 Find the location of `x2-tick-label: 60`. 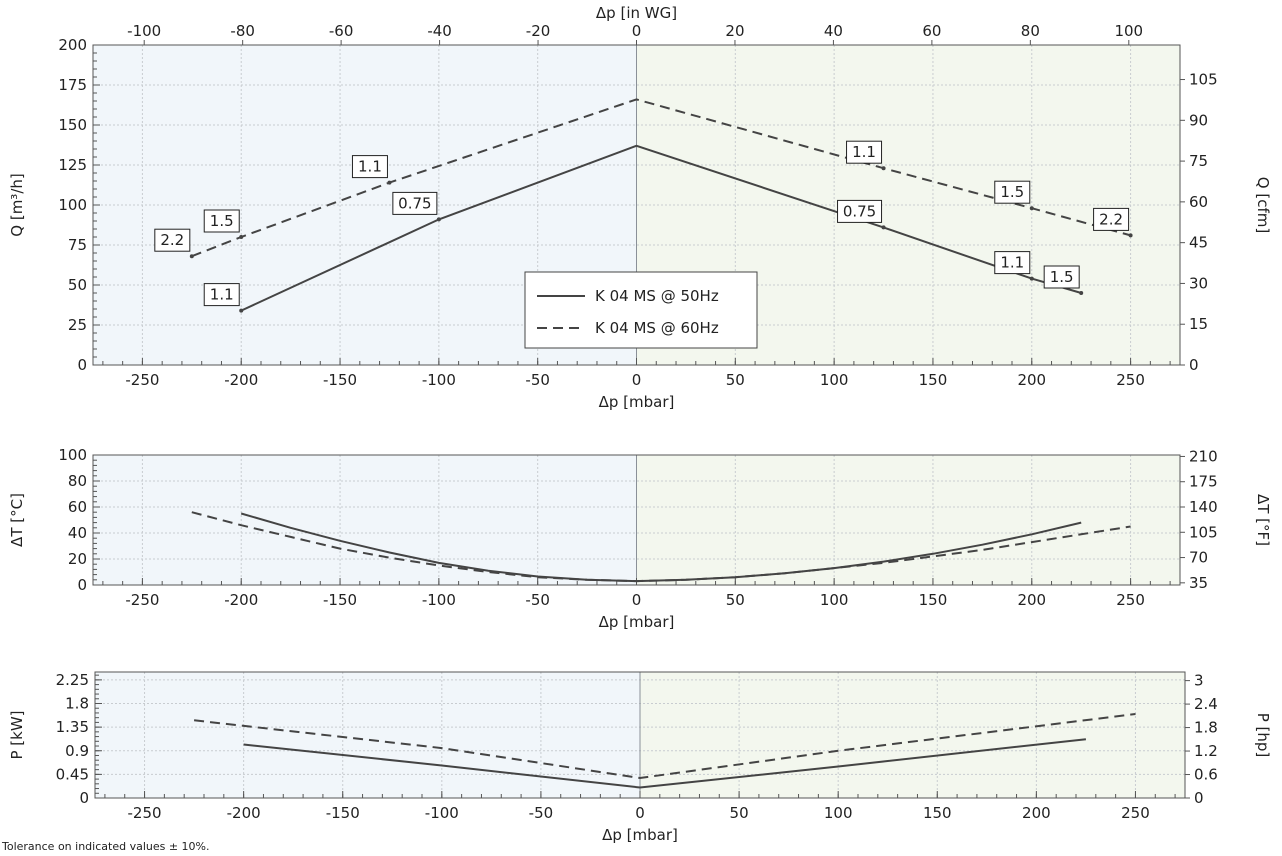

x2-tick-label: 60 is located at coordinates (931, 31).